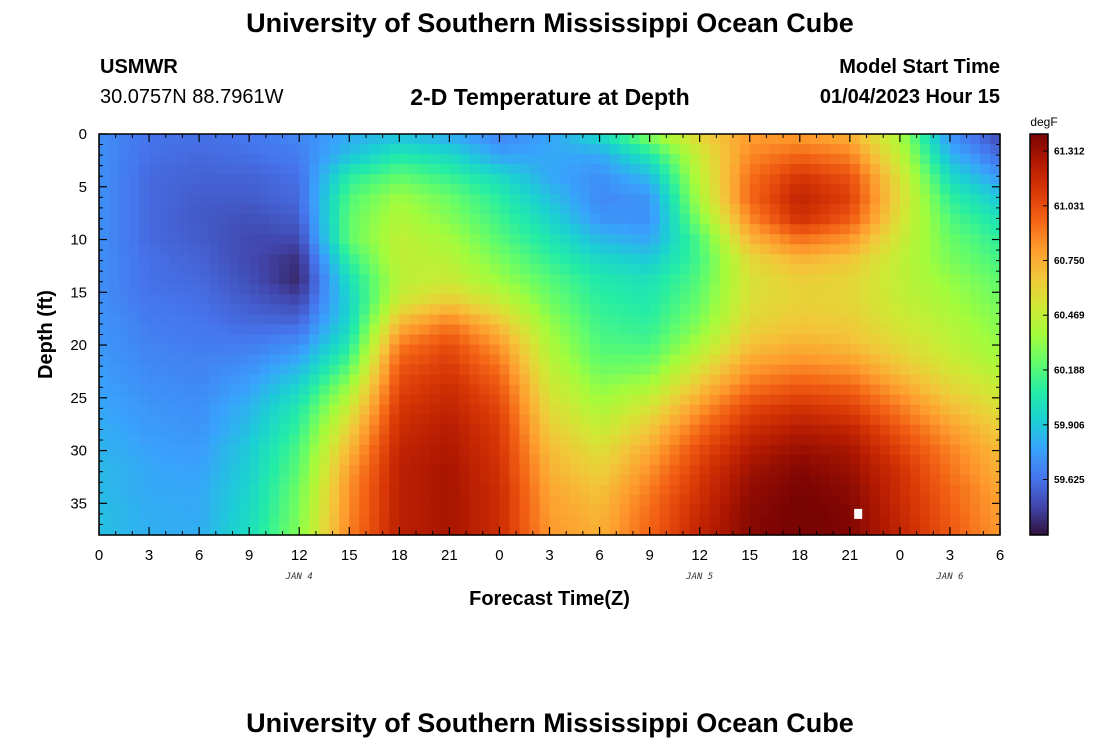 The height and width of the screenshot is (750, 1100). Describe the element at coordinates (858, 513) in the screenshot. I see `max-marker` at that location.